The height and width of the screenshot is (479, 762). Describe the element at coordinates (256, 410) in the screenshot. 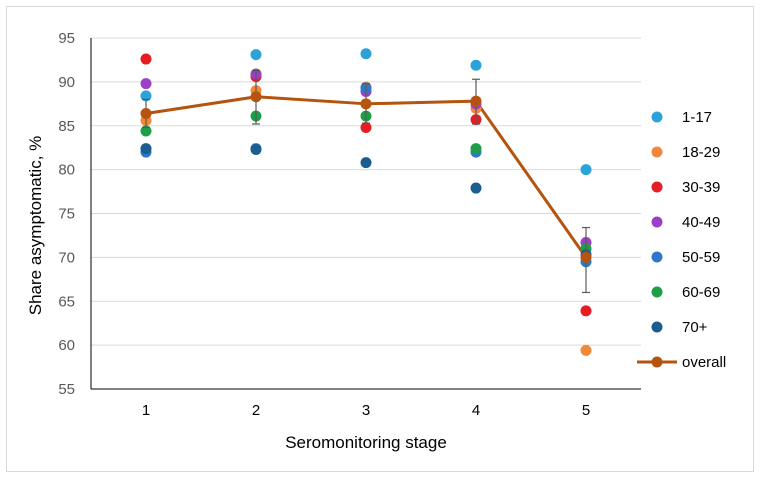

I see `x-tick-label: 2` at that location.